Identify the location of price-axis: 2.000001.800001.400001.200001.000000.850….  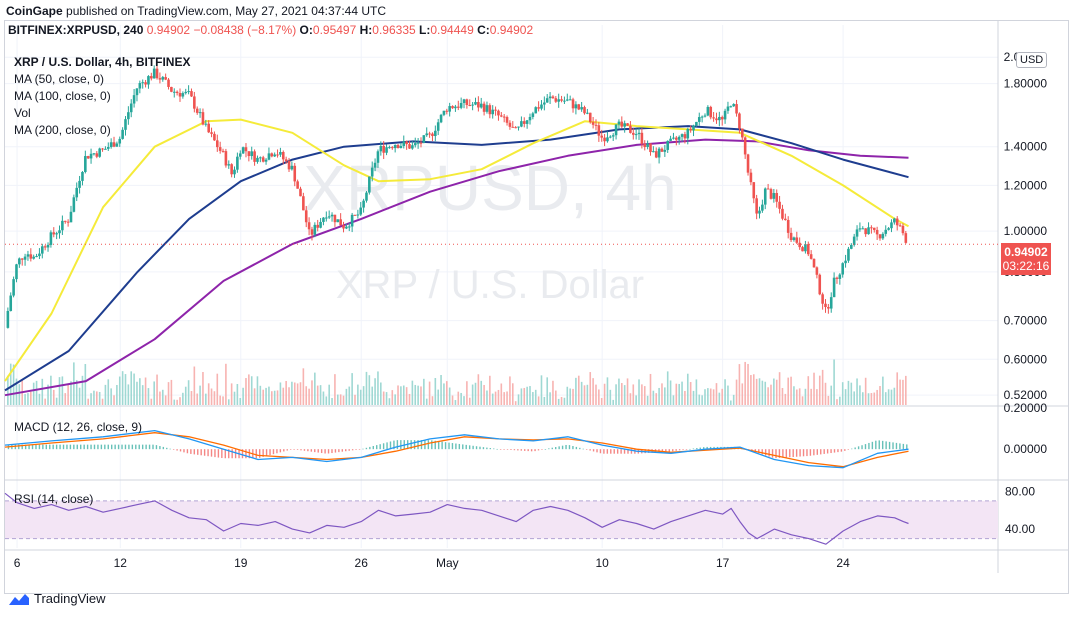
(1026, 293).